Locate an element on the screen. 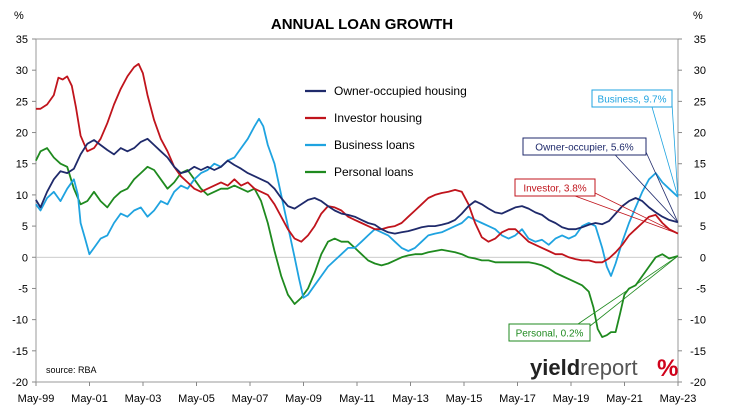 The image size is (730, 409). y-tick-label-right: 15 is located at coordinates (700, 165).